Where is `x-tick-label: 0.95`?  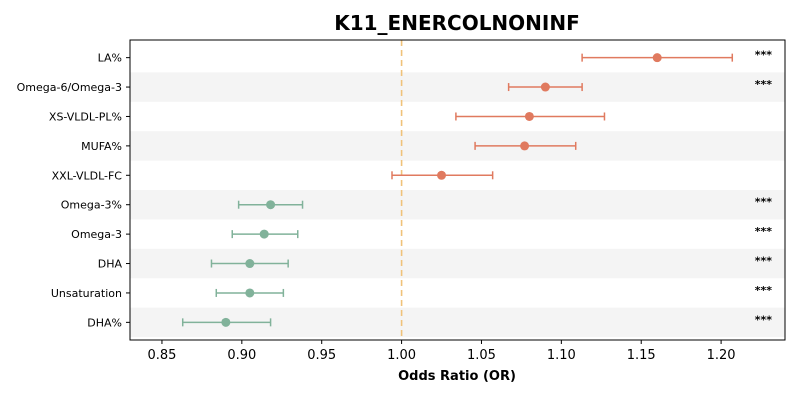
x-tick-label: 0.95 is located at coordinates (321, 355).